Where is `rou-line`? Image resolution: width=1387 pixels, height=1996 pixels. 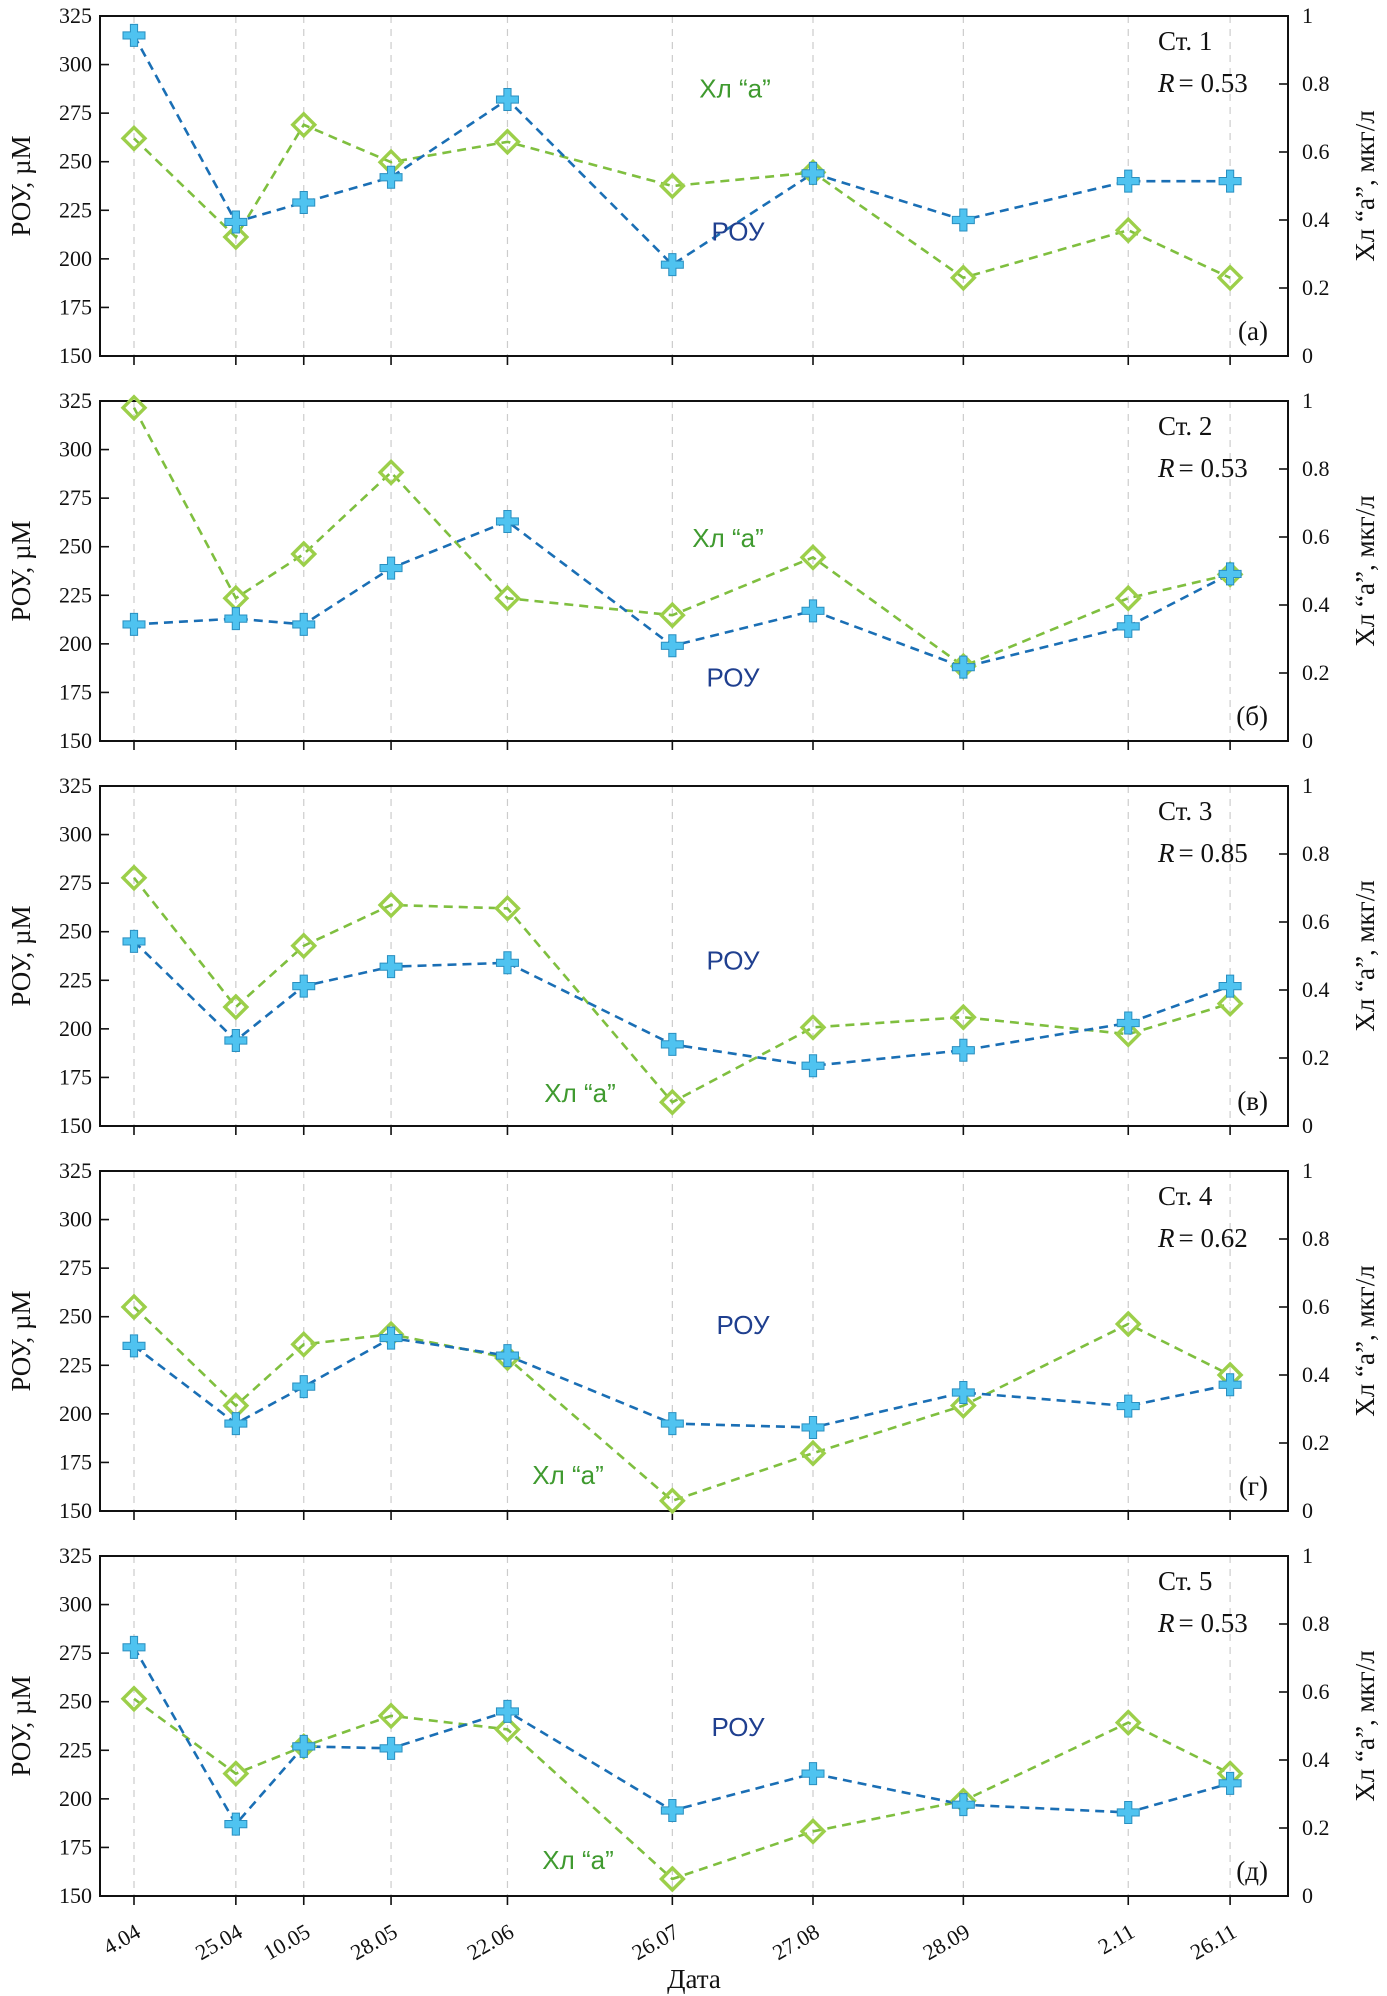 rou-line is located at coordinates (681, 1736).